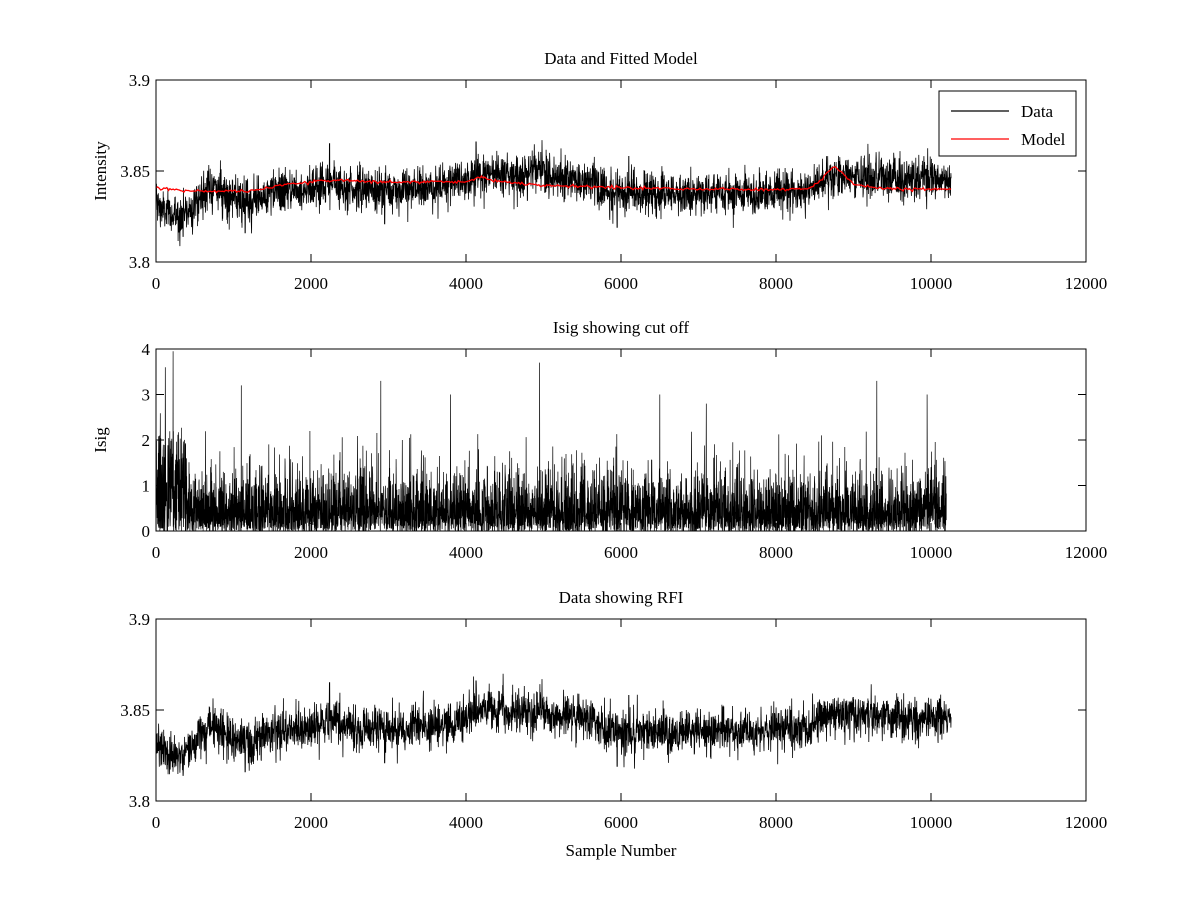 This screenshot has height=900, width=1200. I want to click on legend: Data Model, so click(1007, 123).